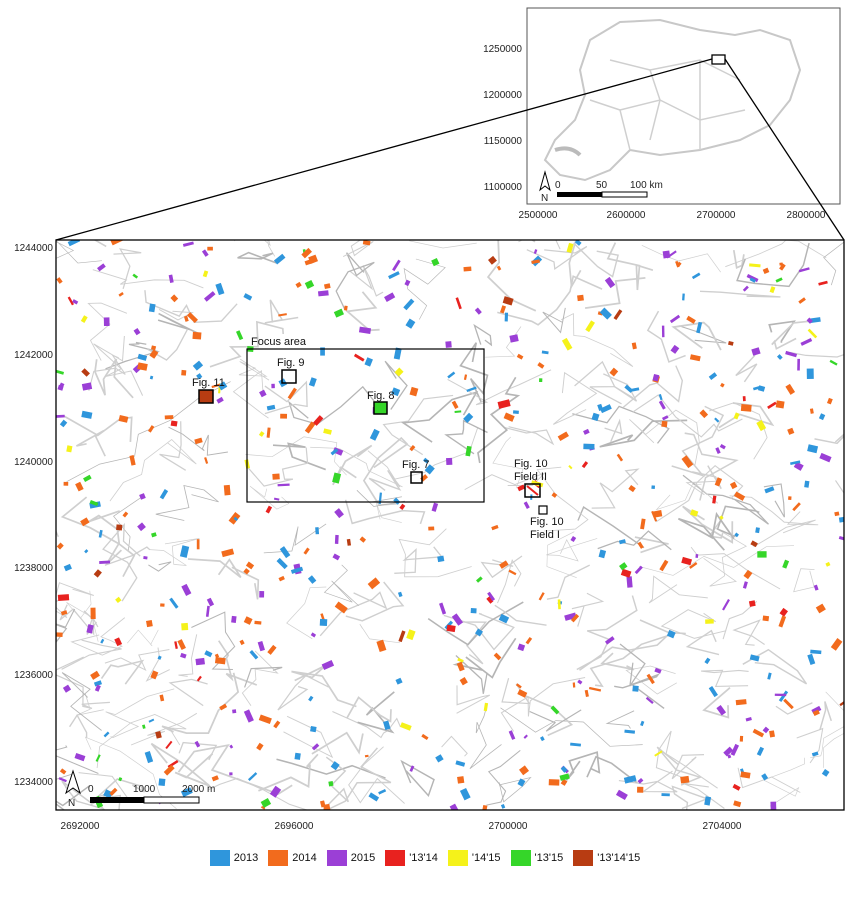  What do you see at coordinates (667, 105) in the screenshot?
I see `inset-boundaries` at bounding box center [667, 105].